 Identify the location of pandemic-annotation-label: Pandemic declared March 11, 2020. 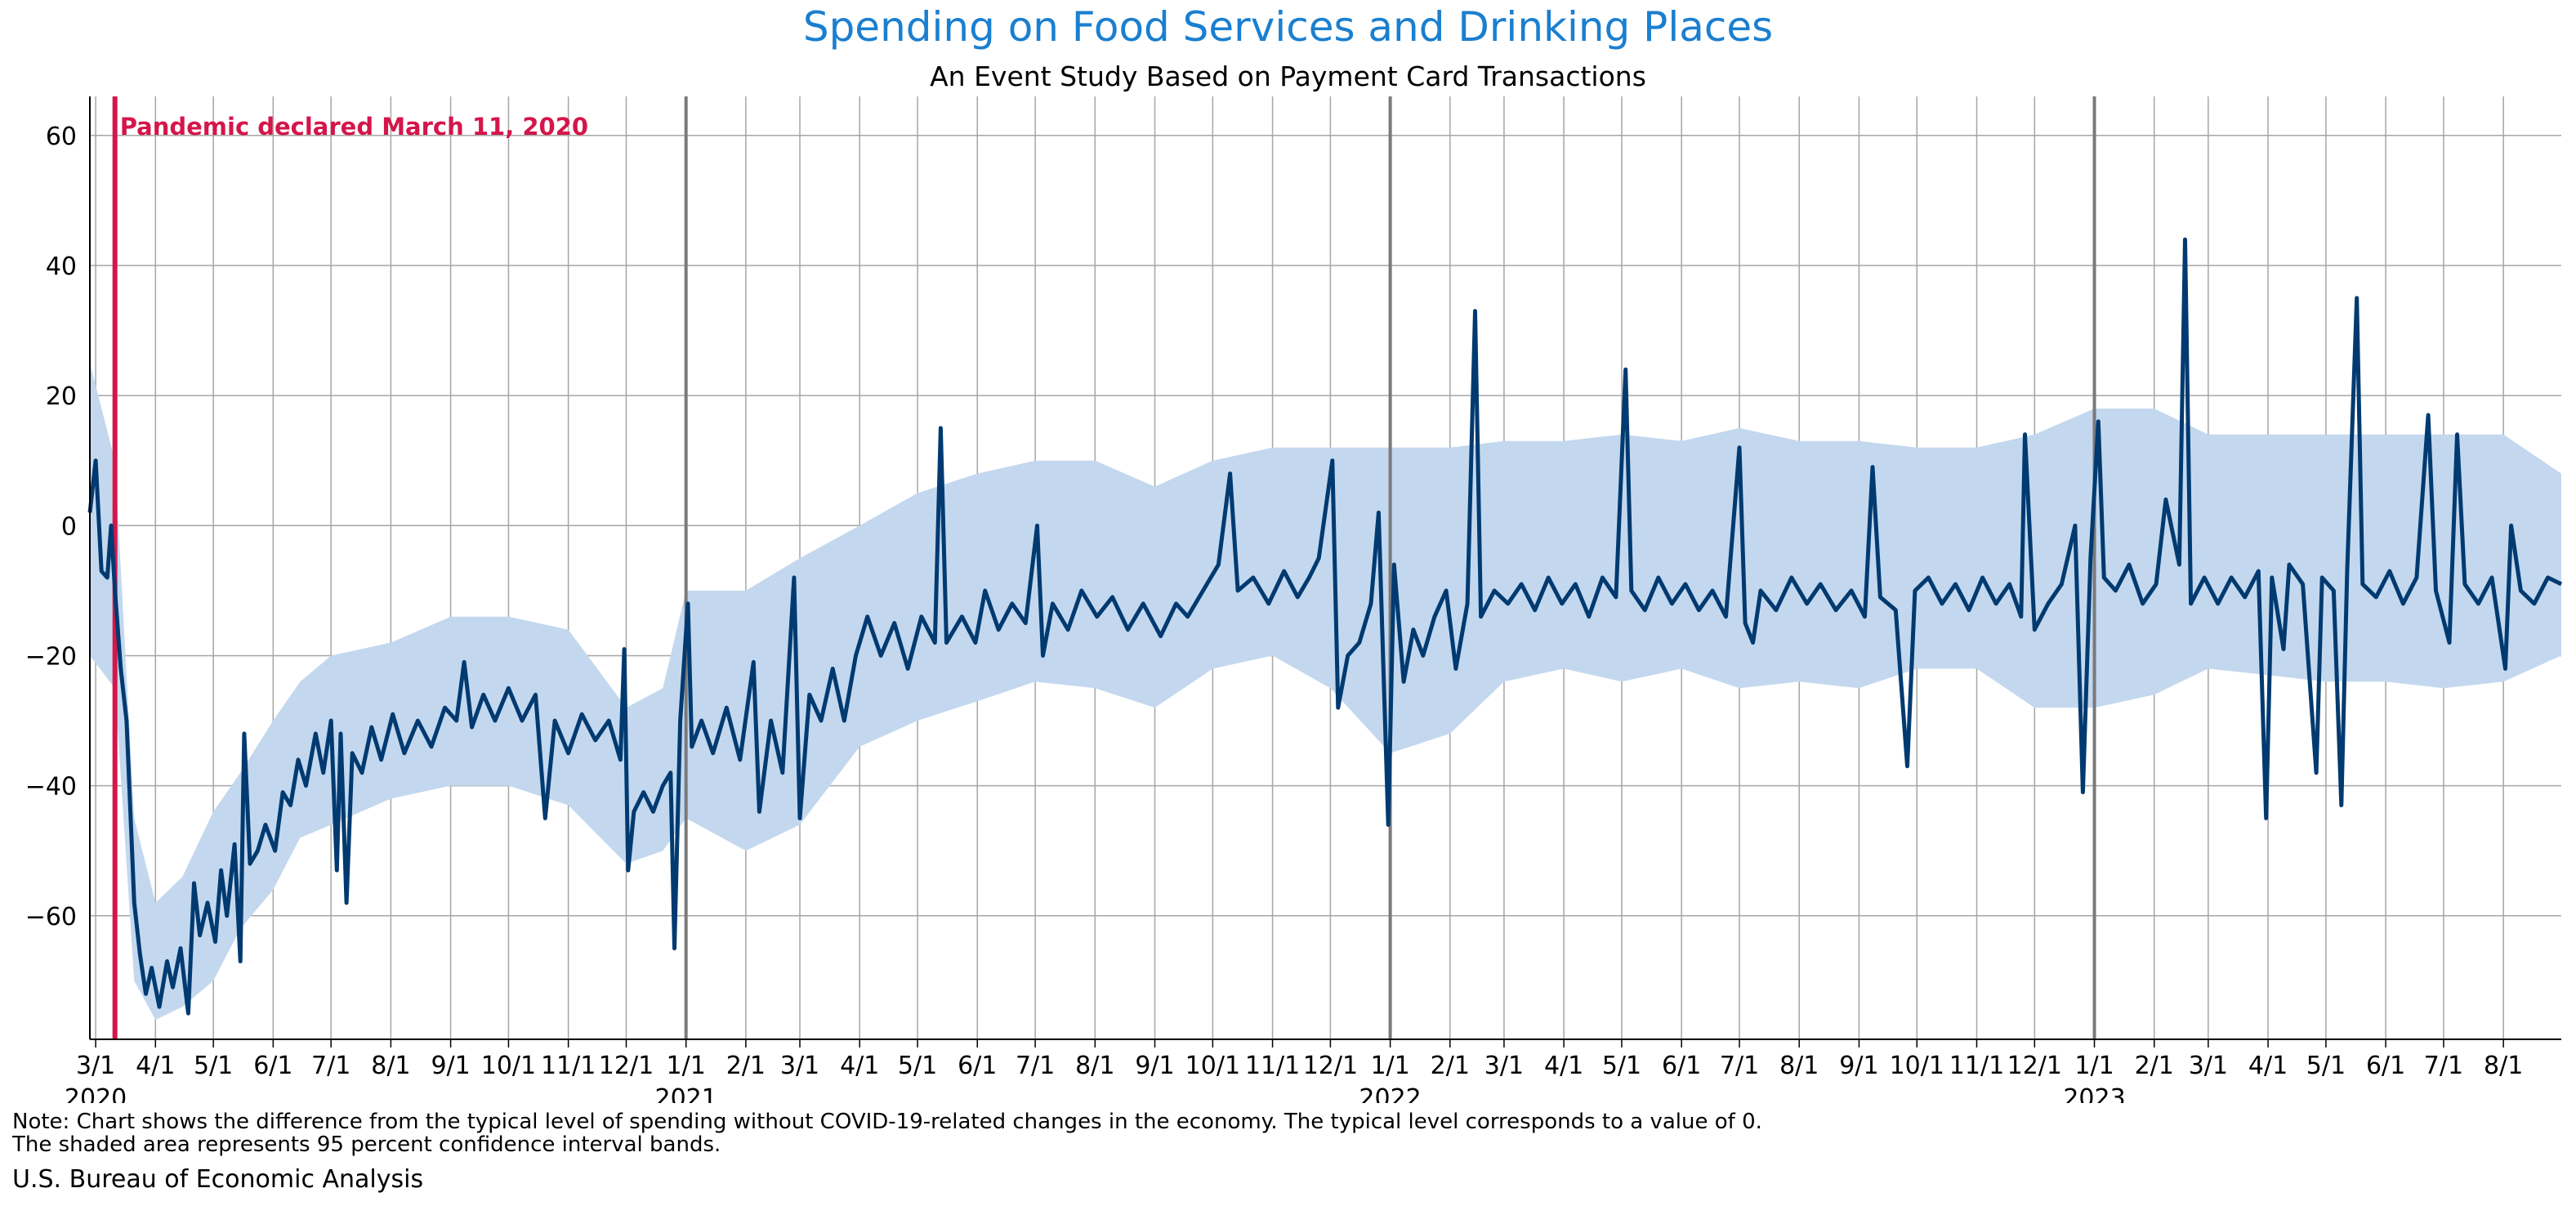
(354, 127).